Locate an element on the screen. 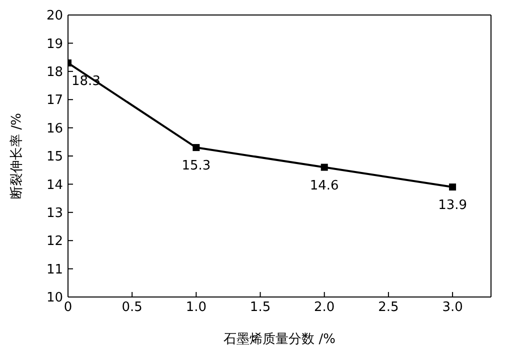 The image size is (508, 363). y-tick-label: 16 is located at coordinates (54, 128).